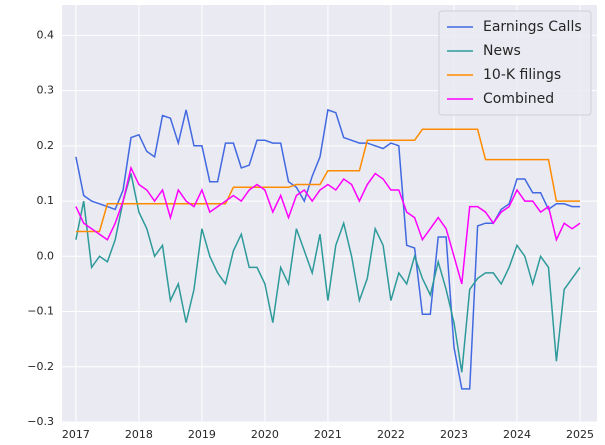  Describe the element at coordinates (46, 90) in the screenshot. I see `y-tick-label: 0.3` at that location.